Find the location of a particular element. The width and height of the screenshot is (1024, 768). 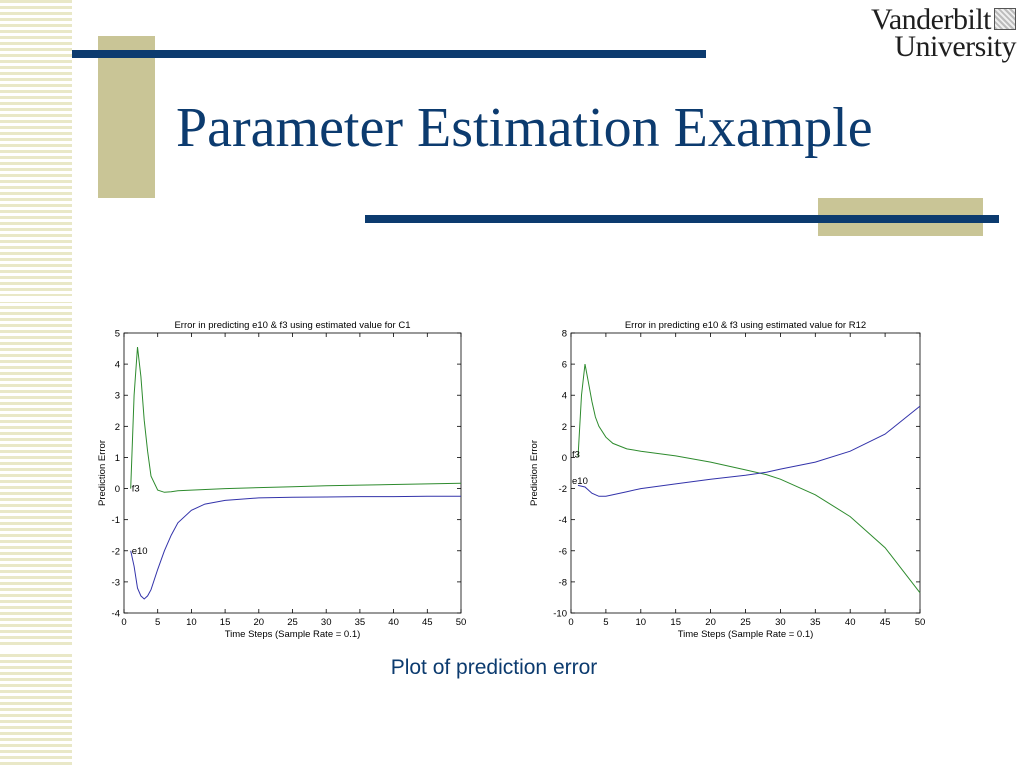

vanderbilt-logo: Vanderbilt University is located at coordinates (943, 33).